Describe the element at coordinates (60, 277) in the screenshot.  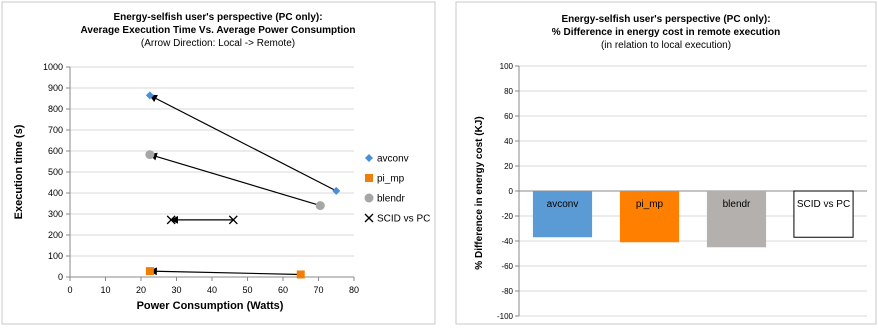
I see `scatter-y-tick-label: 0` at that location.